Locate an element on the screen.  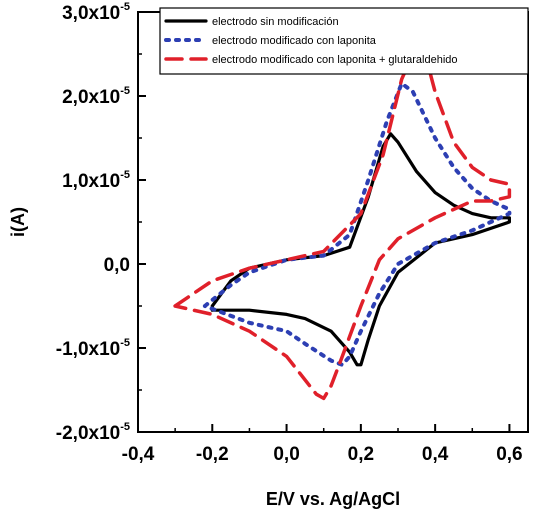
y-tick-mantissa: -1,0x10 is located at coordinates (88, 349).